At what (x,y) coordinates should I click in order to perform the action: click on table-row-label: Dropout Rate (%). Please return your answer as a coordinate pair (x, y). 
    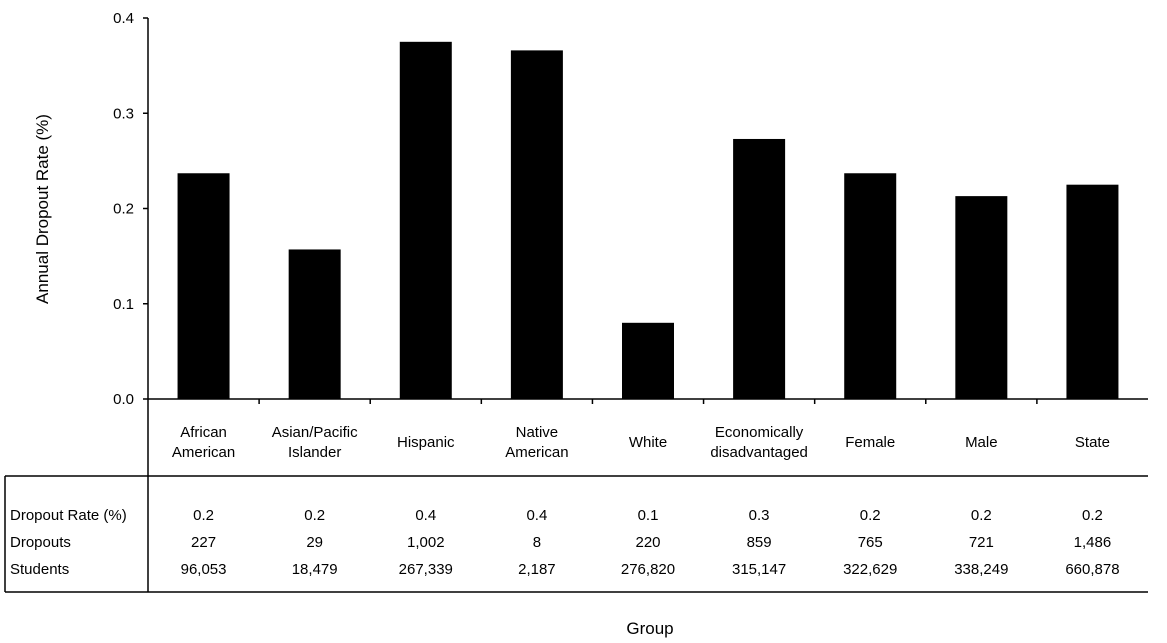
    Looking at the image, I should click on (68, 515).